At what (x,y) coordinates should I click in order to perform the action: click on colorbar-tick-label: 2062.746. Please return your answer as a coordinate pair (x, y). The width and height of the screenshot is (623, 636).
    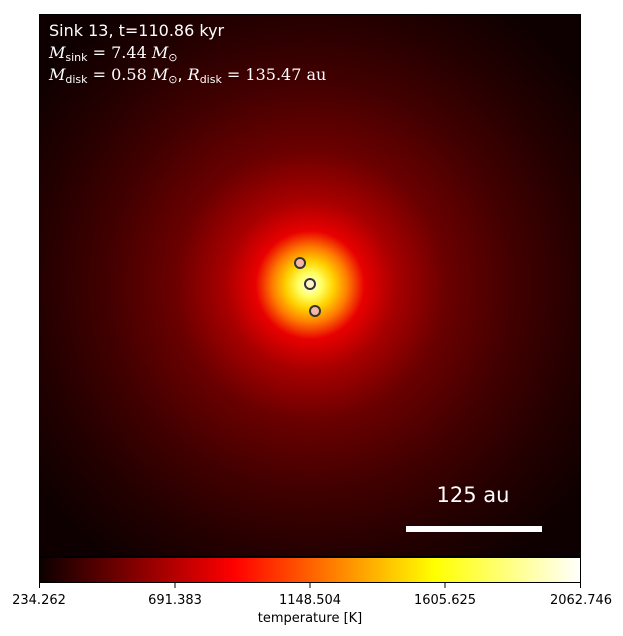
    Looking at the image, I should click on (581, 600).